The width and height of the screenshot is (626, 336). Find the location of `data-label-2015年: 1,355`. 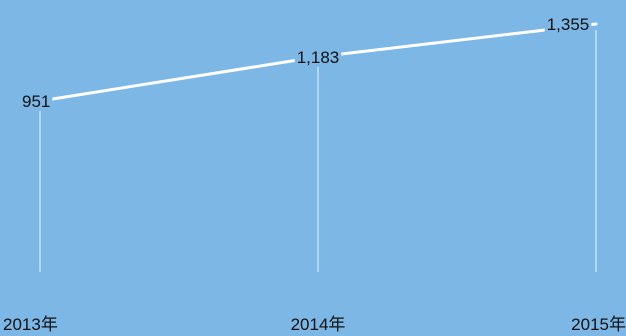

data-label-2015年: 1,355 is located at coordinates (568, 24).